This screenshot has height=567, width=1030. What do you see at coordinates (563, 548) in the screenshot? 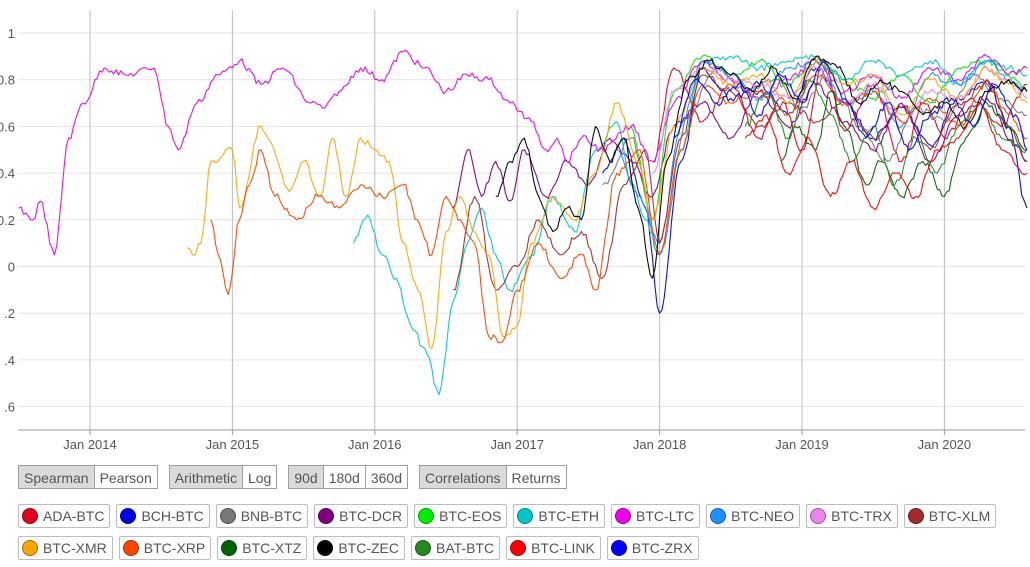
I see `legend-label: BTC-LINK` at bounding box center [563, 548].